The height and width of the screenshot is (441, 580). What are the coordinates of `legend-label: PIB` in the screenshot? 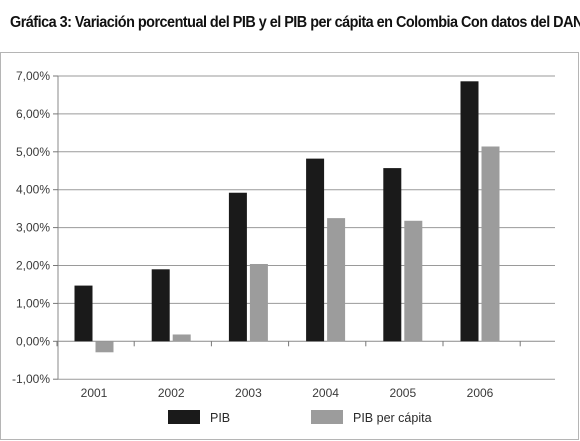 It's located at (220, 418).